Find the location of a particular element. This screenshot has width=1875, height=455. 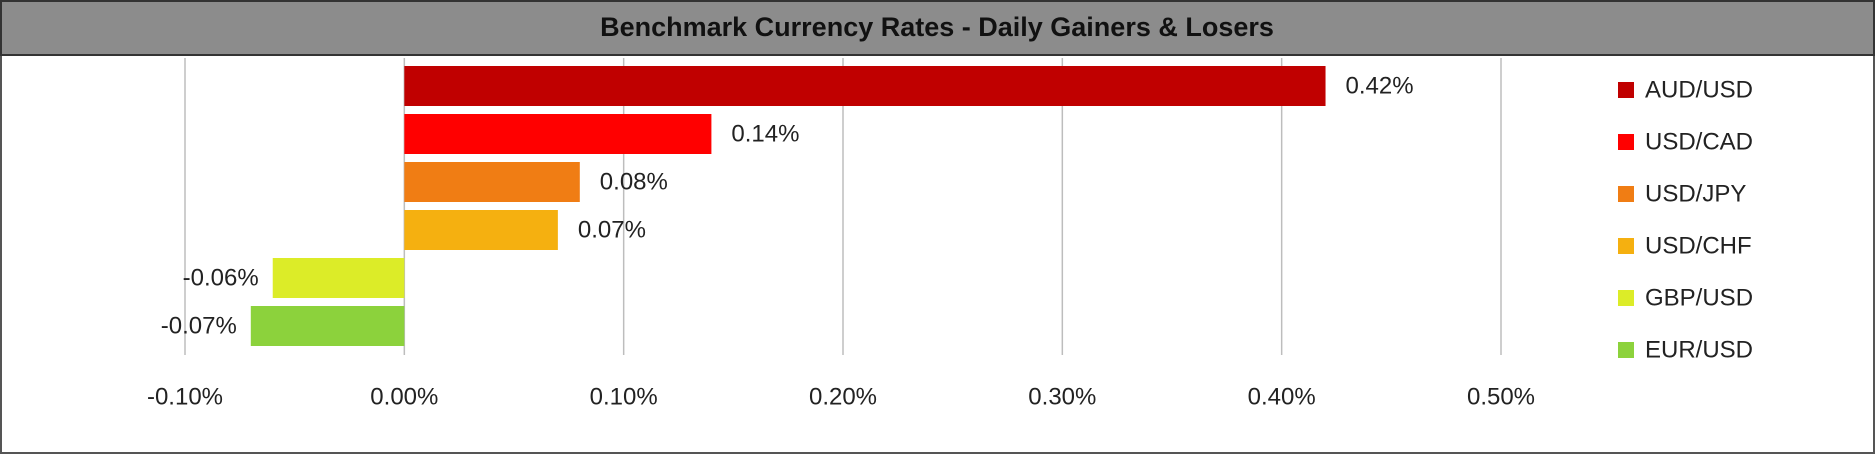

legend-label: USD/JPY is located at coordinates (1695, 193).